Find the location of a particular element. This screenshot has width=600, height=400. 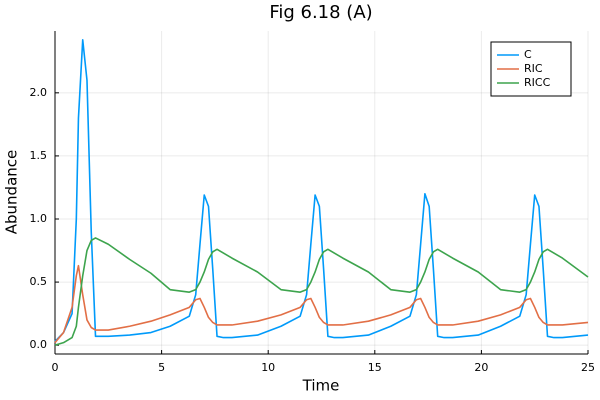

x-tick-label: 15 is located at coordinates (375, 367).